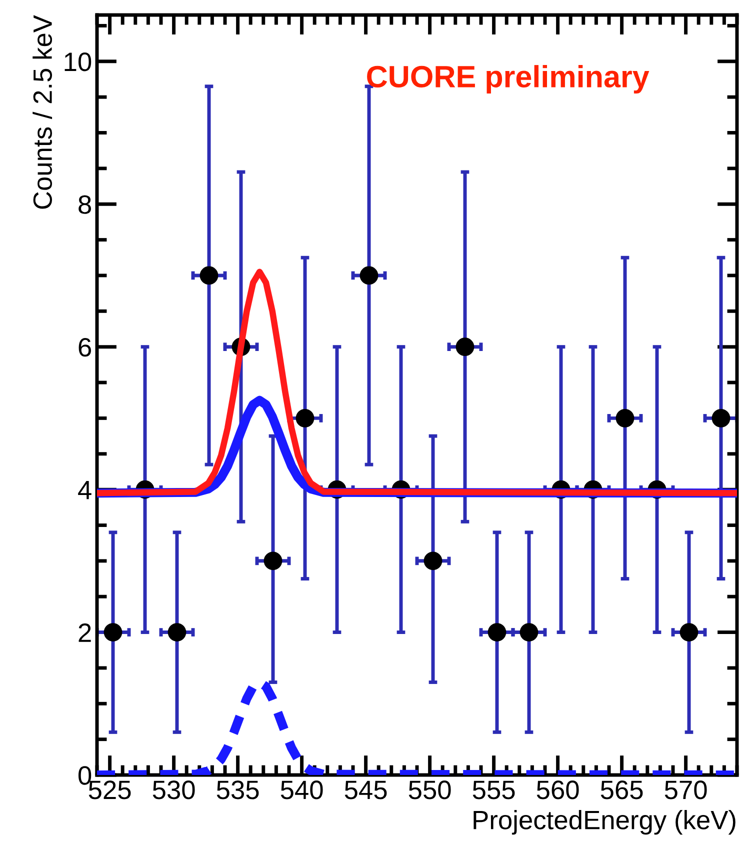  Describe the element at coordinates (173, 790) in the screenshot. I see `x-tick-label: 530` at that location.